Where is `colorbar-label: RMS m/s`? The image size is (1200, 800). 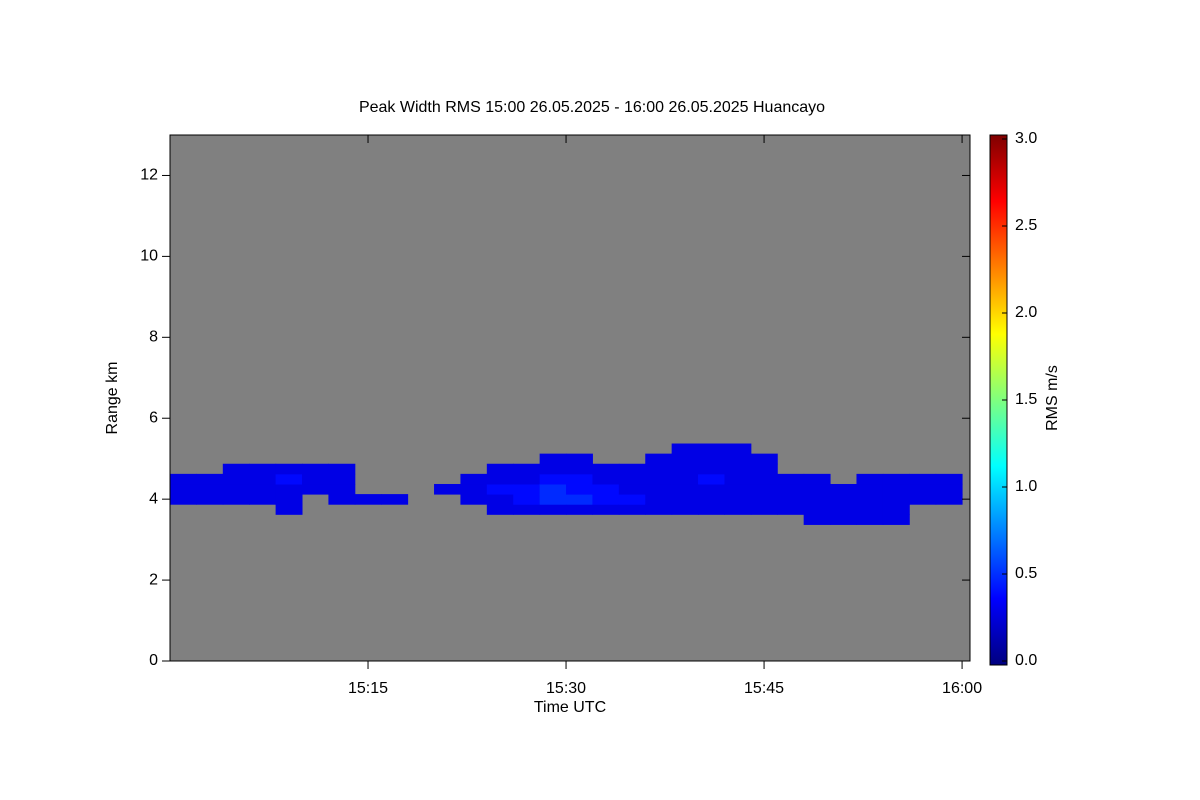 colorbar-label: RMS m/s is located at coordinates (1052, 398).